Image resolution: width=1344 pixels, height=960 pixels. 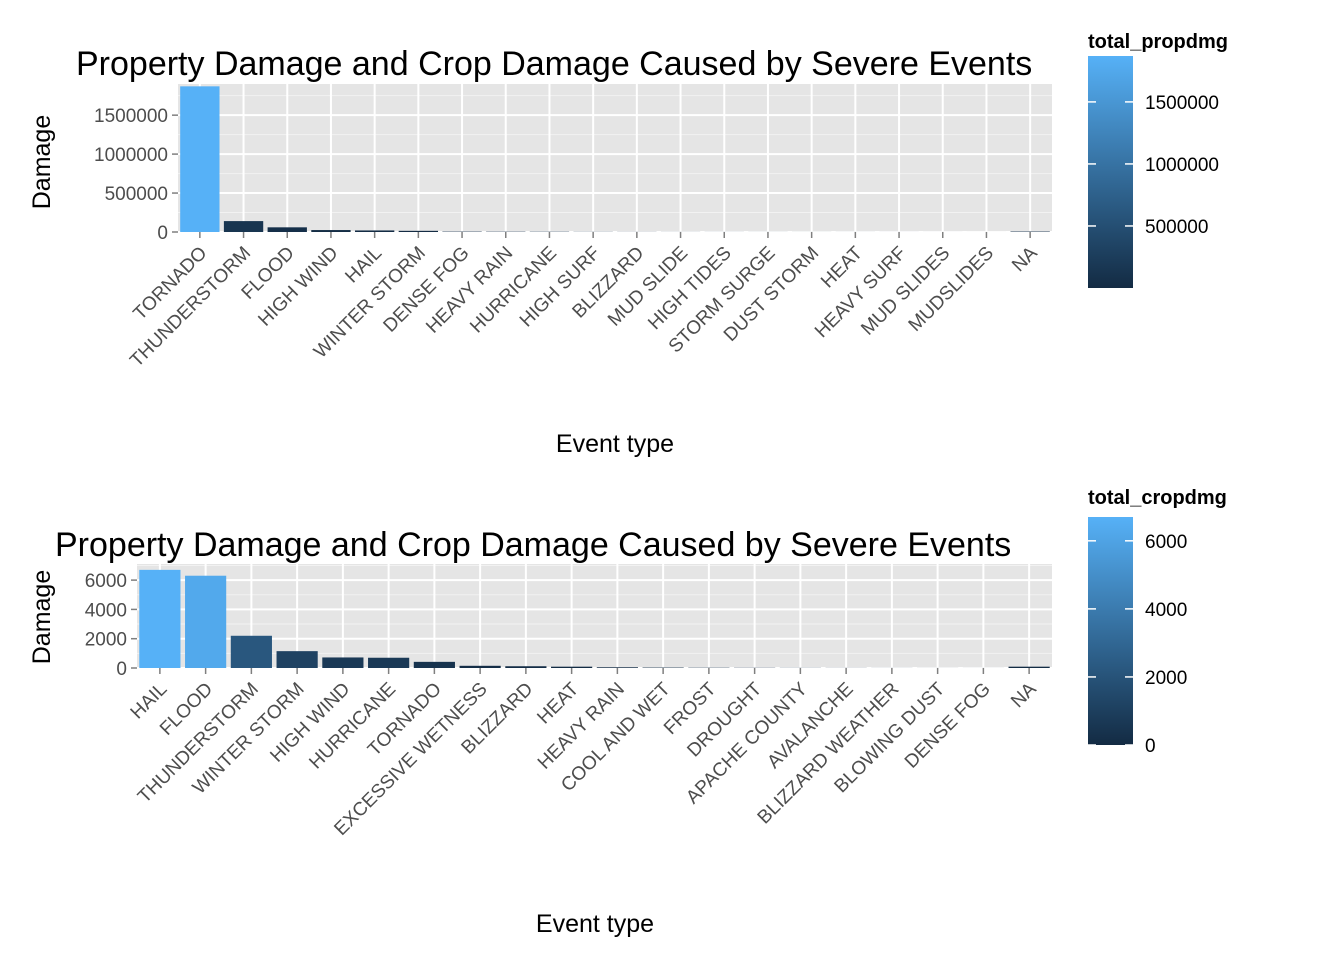 I want to click on legend-tick-label: 2000, so click(x=1166, y=678).